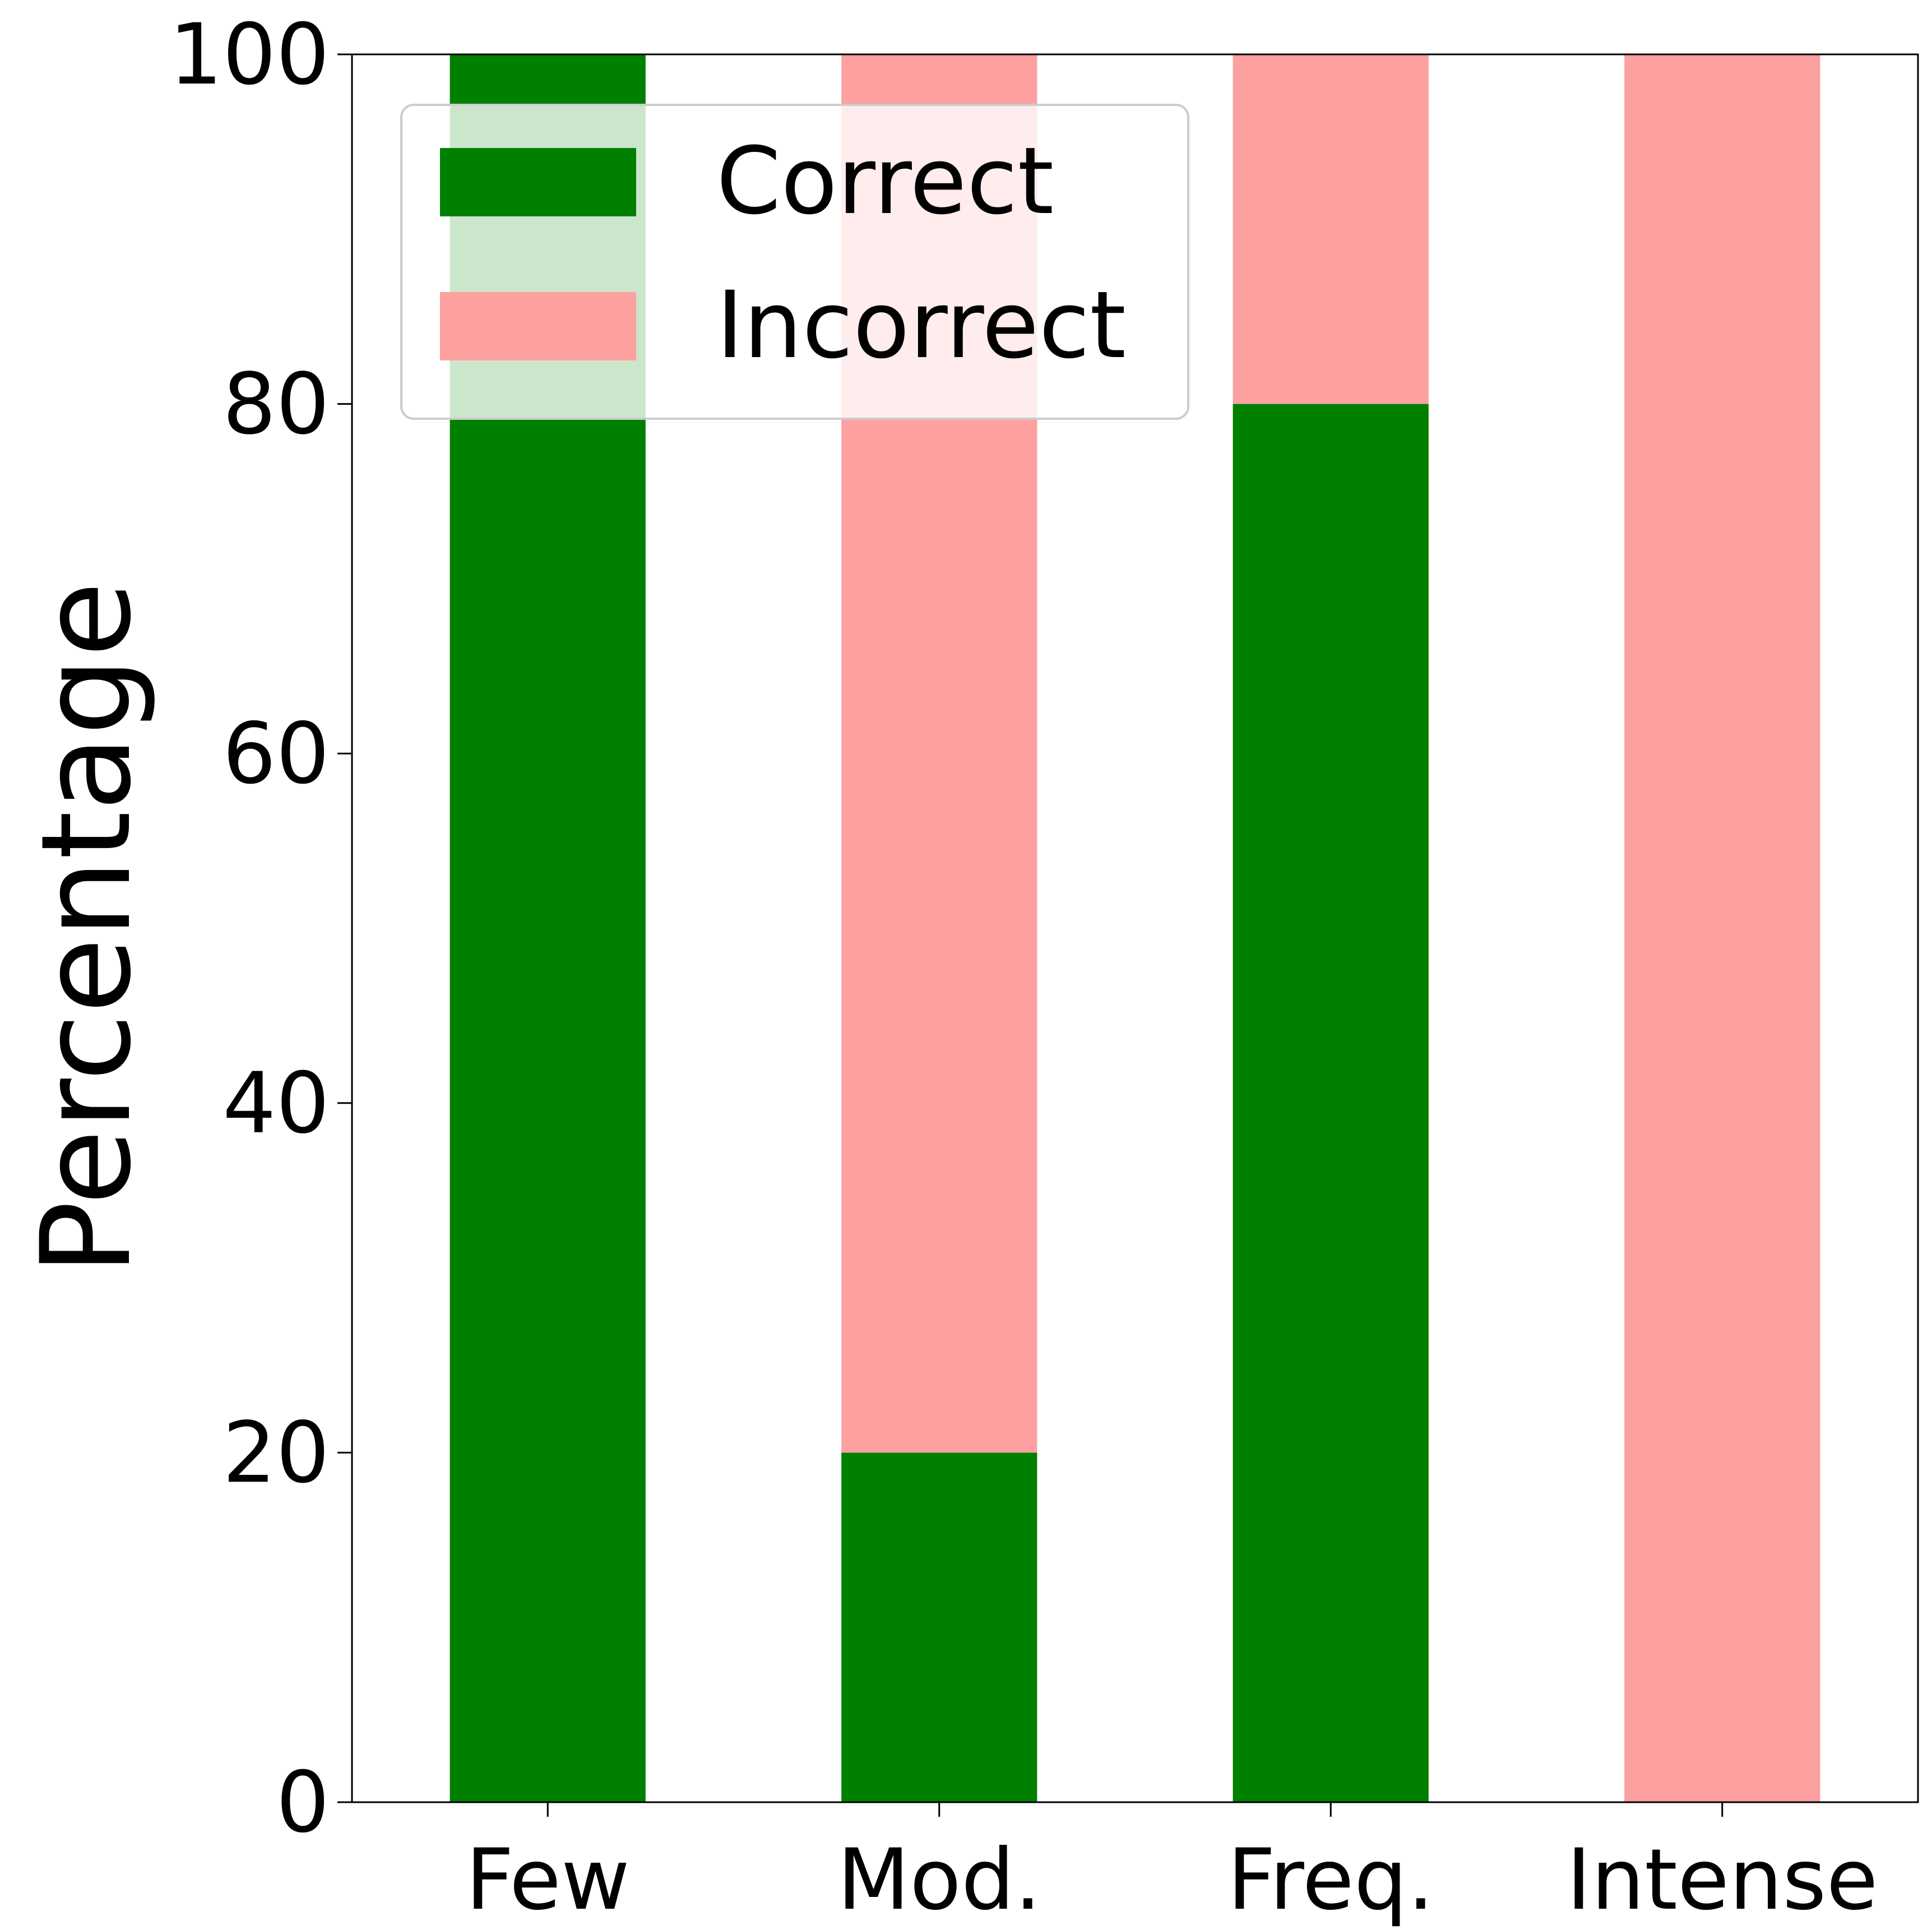 The width and height of the screenshot is (1932, 1930). I want to click on x-tick-label: Mod., so click(939, 1880).